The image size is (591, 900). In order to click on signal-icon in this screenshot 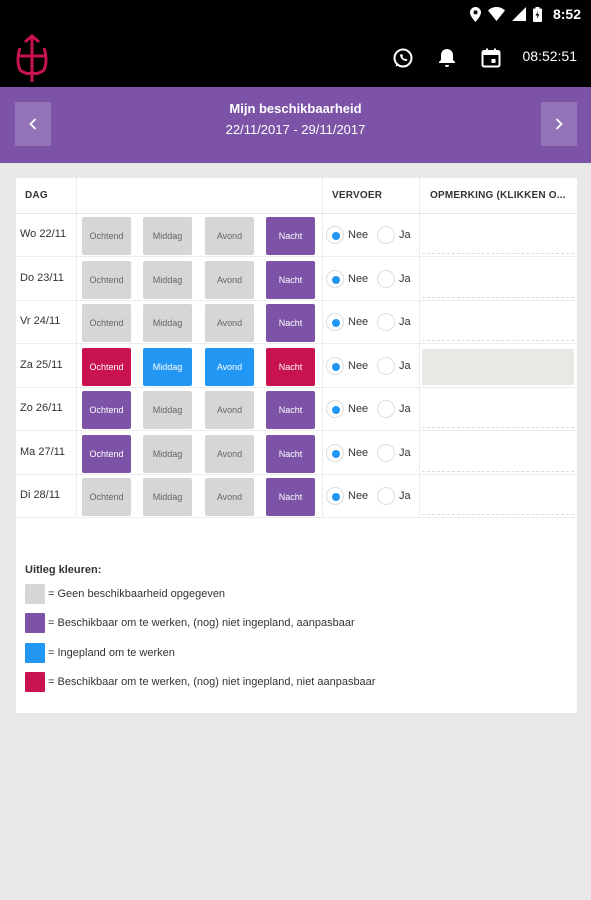, I will do `click(518, 14)`.